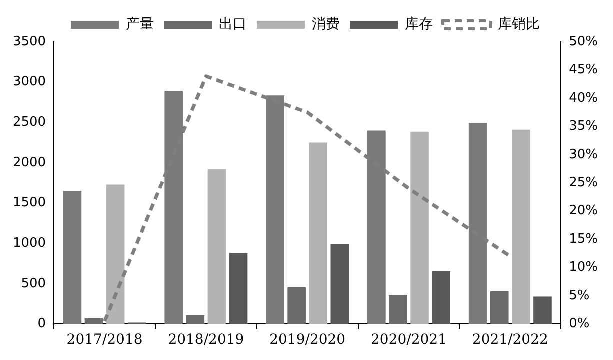 This screenshot has width=613, height=360. I want to click on y2-tick-label: 25%, so click(583, 182).